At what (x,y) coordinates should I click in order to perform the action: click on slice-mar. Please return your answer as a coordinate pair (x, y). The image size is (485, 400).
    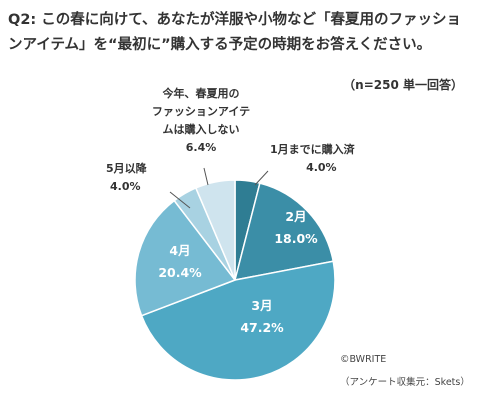
    Looking at the image, I should click on (238, 320).